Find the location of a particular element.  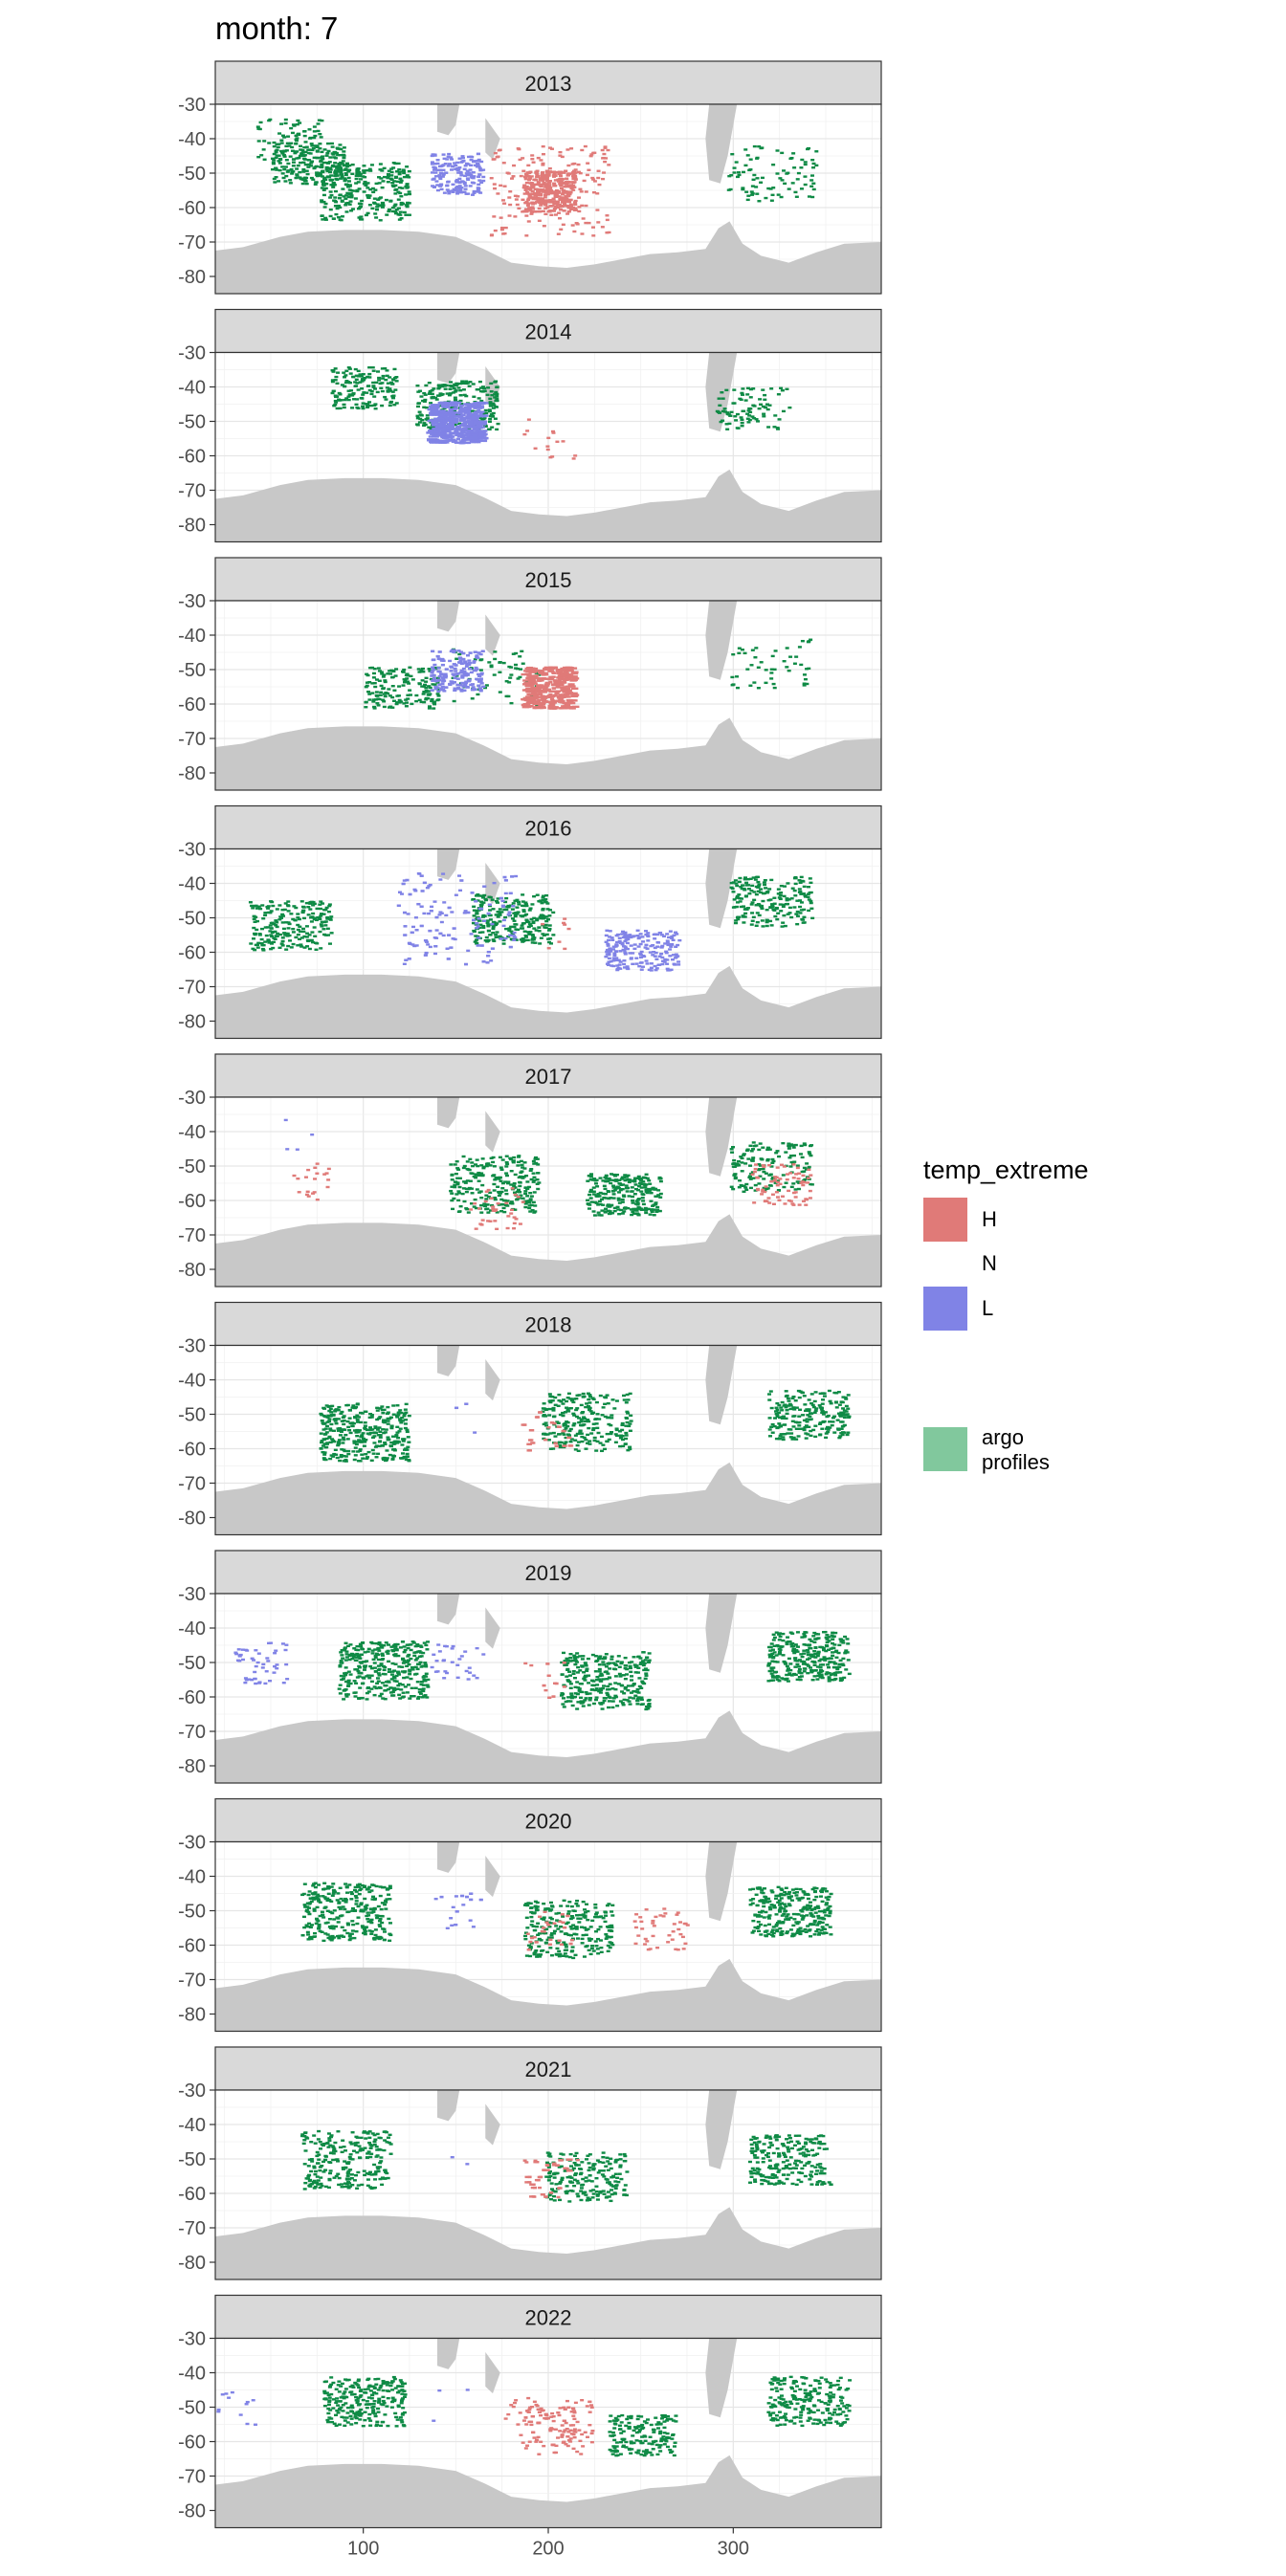

panel-2014: 2014-30-40-50-60-70-80 is located at coordinates (530, 426).